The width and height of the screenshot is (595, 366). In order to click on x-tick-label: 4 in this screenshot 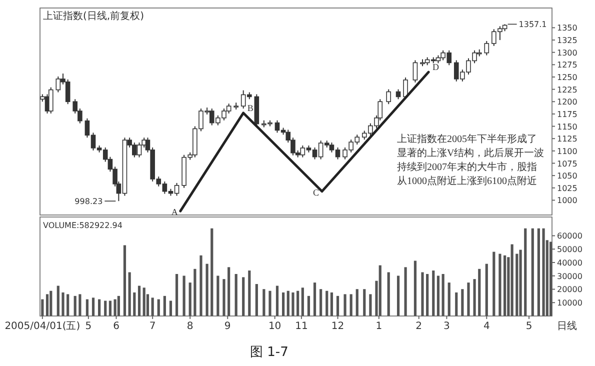, I will do `click(486, 326)`.